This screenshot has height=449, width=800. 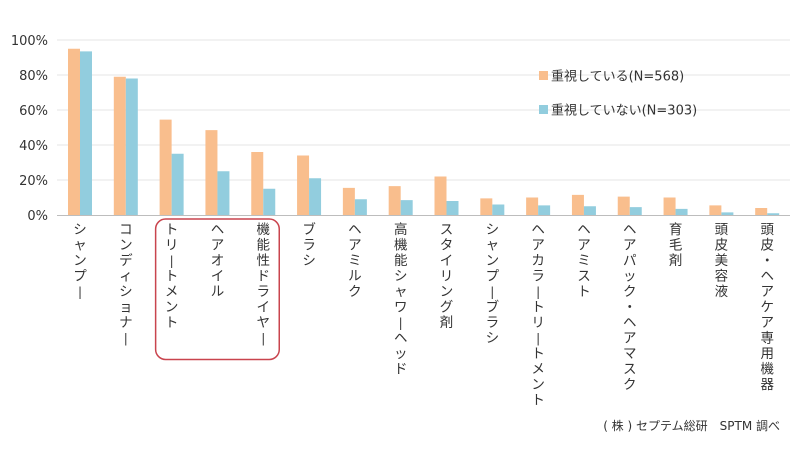 What do you see at coordinates (33, 76) in the screenshot?
I see `y-tick-label: 80%` at bounding box center [33, 76].